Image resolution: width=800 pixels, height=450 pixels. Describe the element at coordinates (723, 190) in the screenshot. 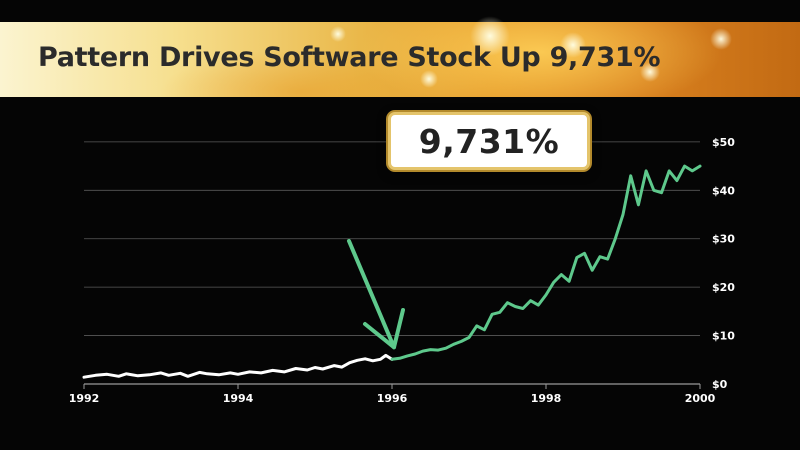

I see `y-tick-label: $40` at that location.